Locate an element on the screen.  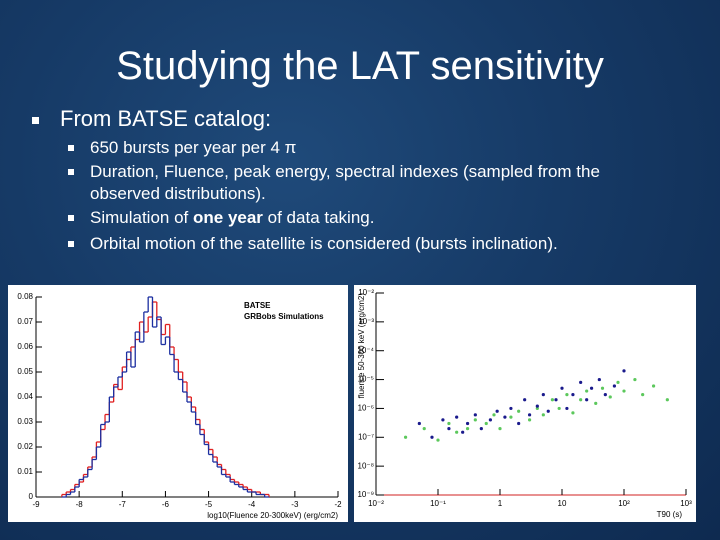
y-tick-label: 10⁻³ is located at coordinates (366, 321).